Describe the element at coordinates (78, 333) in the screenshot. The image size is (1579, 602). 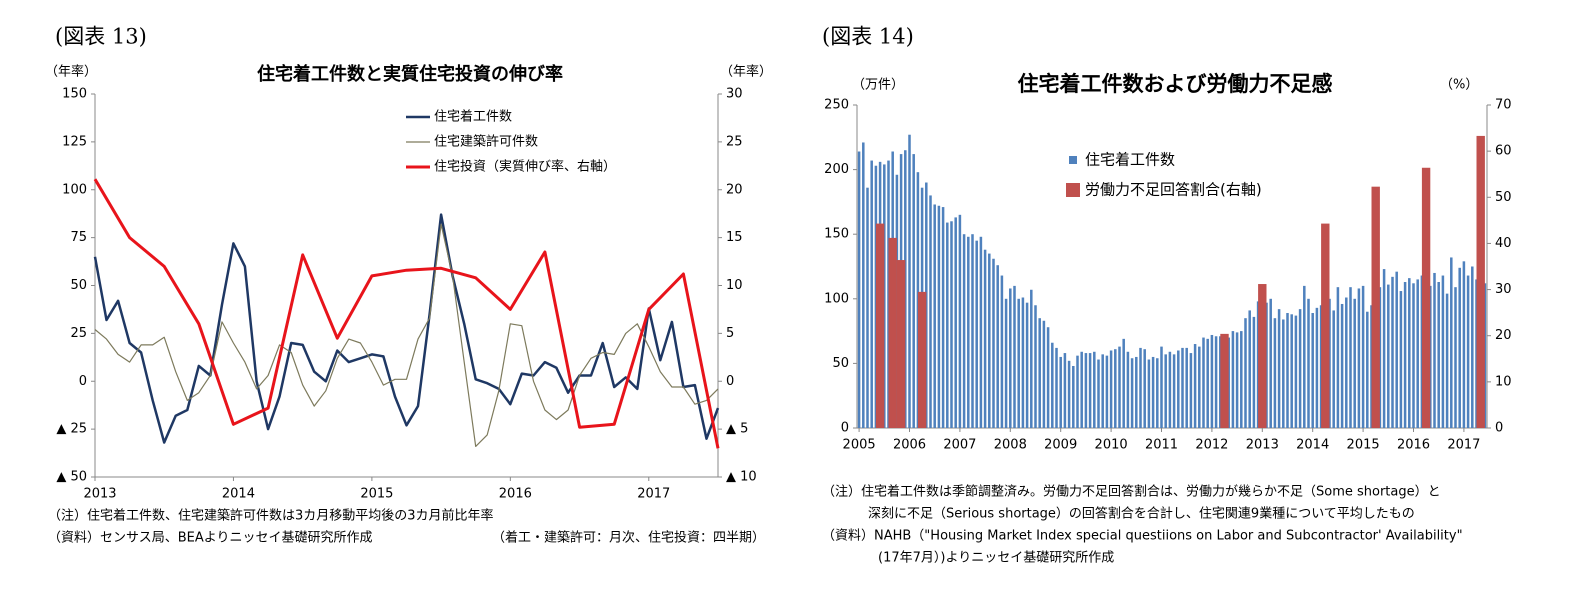
I see `y-tick-label: 25` at that location.